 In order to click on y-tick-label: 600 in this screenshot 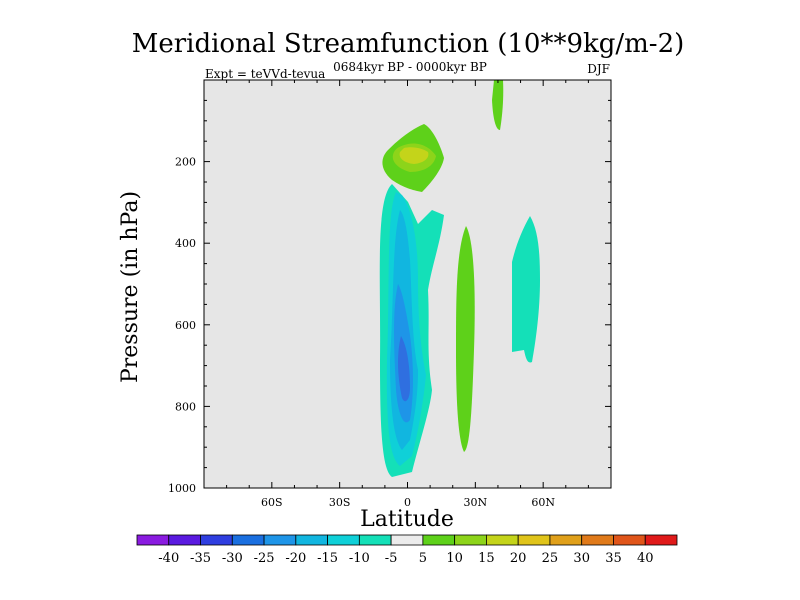, I will do `click(185, 325)`.